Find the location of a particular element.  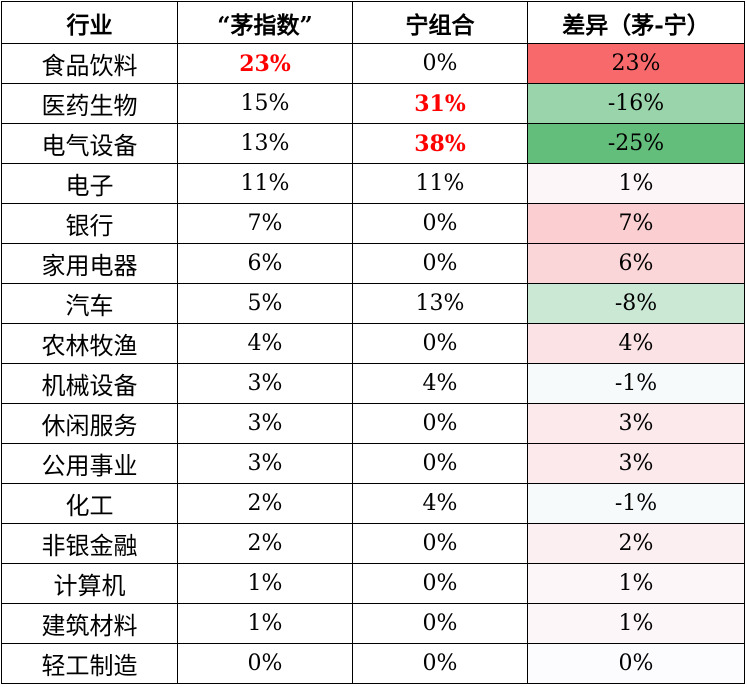

table-row: 轻工制造 0% 0% 0% is located at coordinates (373, 663).